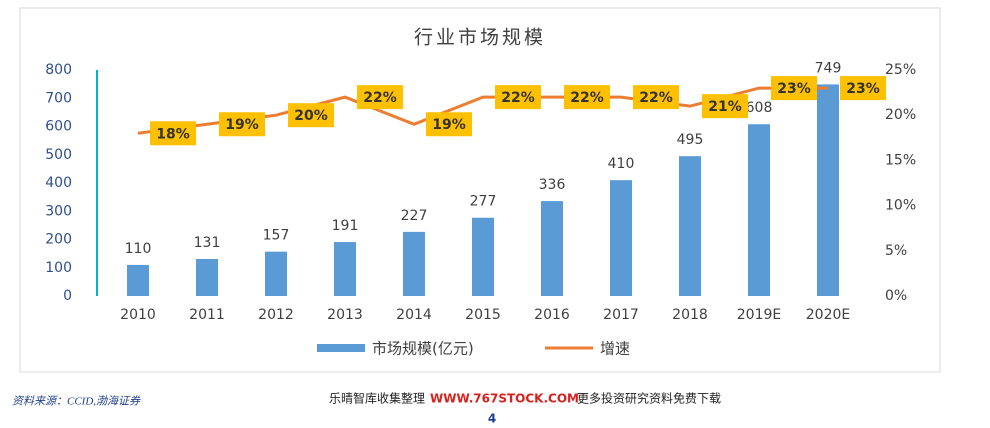 Image resolution: width=990 pixels, height=428 pixels. Describe the element at coordinates (377, 398) in the screenshot. I see `credit: 乐晴智库收集整理` at that location.